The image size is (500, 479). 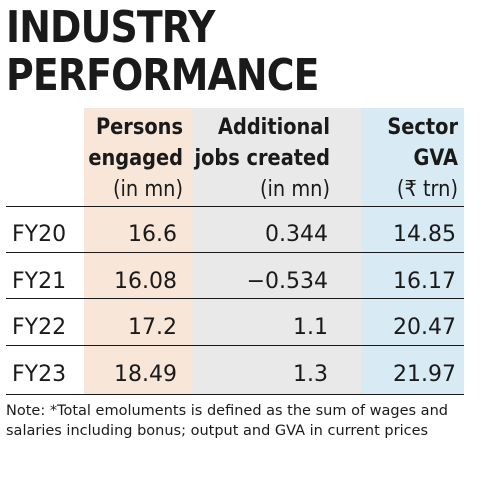 I want to click on cell-fy22-additional-jobs: 1.1, so click(x=310, y=327).